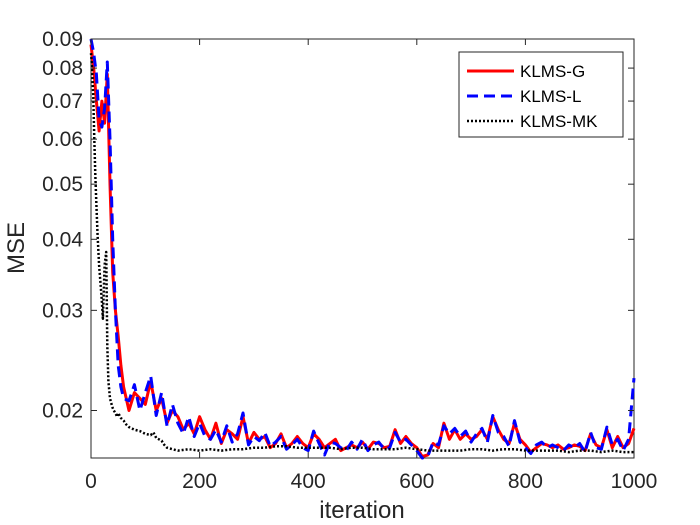 This screenshot has height=525, width=700. Describe the element at coordinates (308, 481) in the screenshot. I see `x-tick-label: 400` at that location.